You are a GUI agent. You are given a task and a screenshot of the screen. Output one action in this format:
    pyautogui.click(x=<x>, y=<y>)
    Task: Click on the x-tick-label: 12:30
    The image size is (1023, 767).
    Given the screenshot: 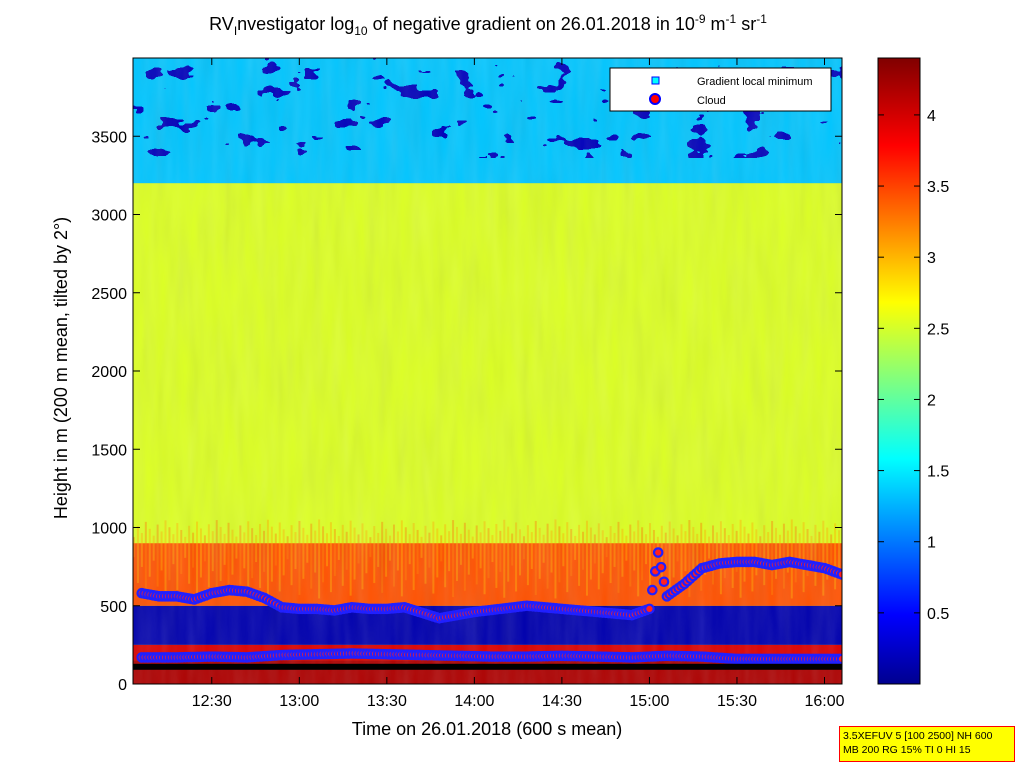 What is the action you would take?
    pyautogui.click(x=212, y=701)
    